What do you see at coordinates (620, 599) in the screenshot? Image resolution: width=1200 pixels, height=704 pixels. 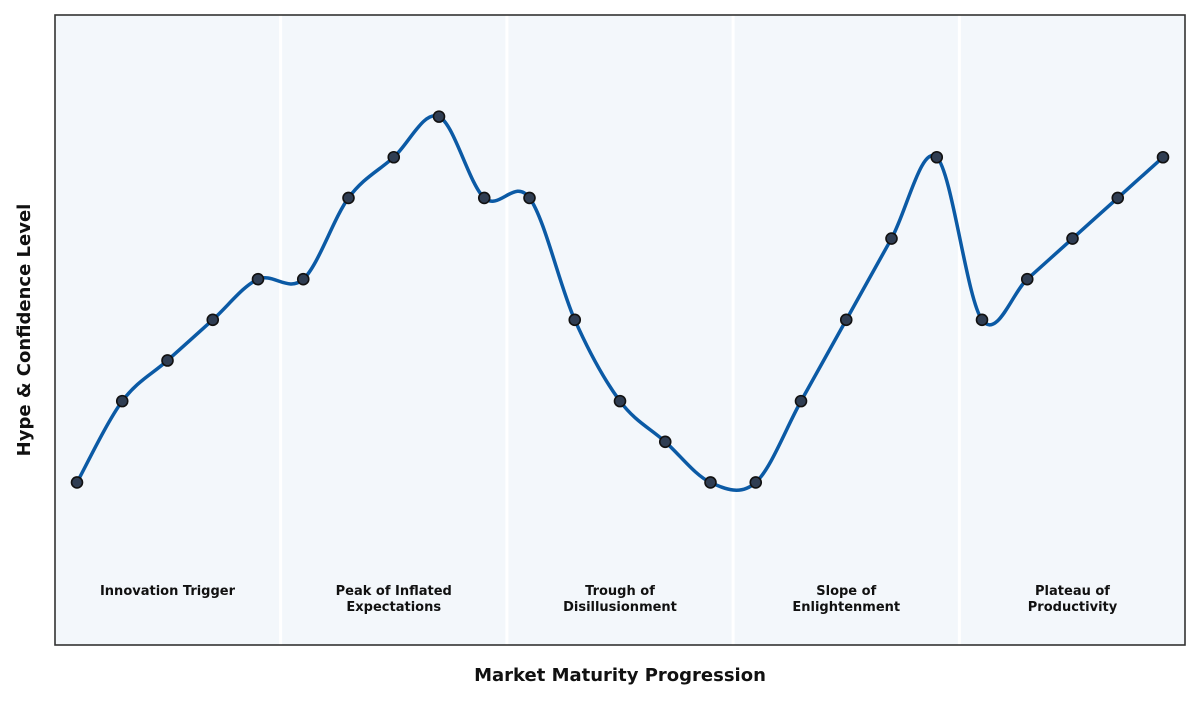 I see `phase-label-trough-of-disillusionment: Trough of Disillusionment` at bounding box center [620, 599].